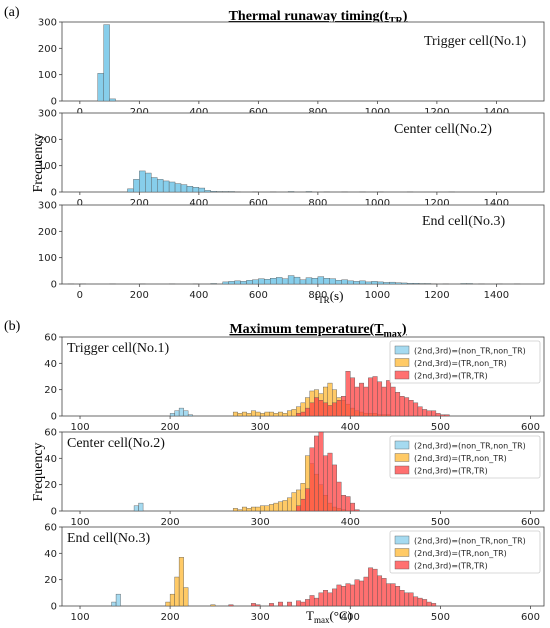 Image resolution: width=550 pixels, height=628 pixels. What do you see at coordinates (306, 329) in the screenshot?
I see `title-b-main: Maximum temperature(T` at bounding box center [306, 329].